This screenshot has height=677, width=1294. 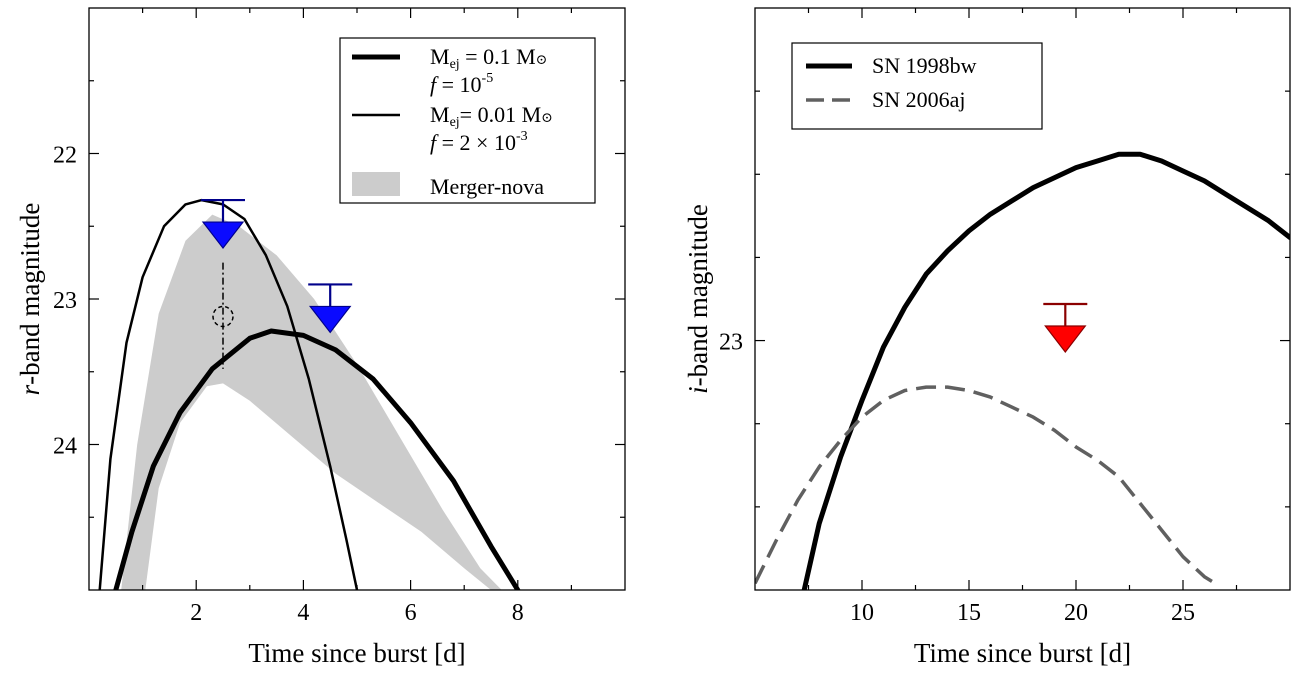 What do you see at coordinates (698, 390) in the screenshot?
I see `y-axis-label-italic: i` at bounding box center [698, 390].